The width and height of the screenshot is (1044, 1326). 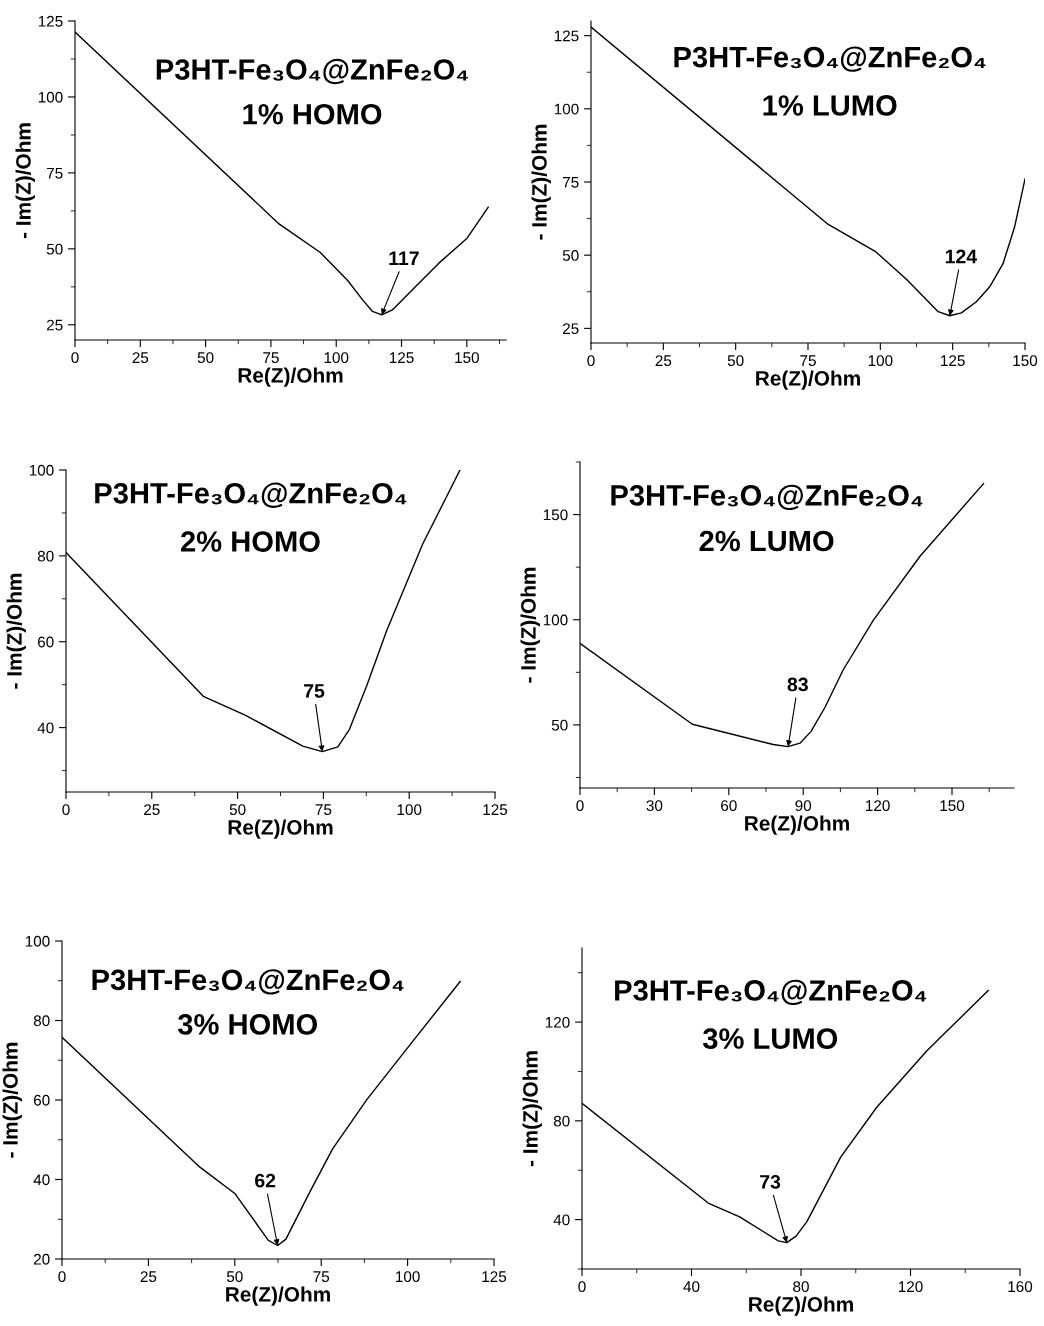 What do you see at coordinates (961, 256) in the screenshot?
I see `annotation: 124` at bounding box center [961, 256].